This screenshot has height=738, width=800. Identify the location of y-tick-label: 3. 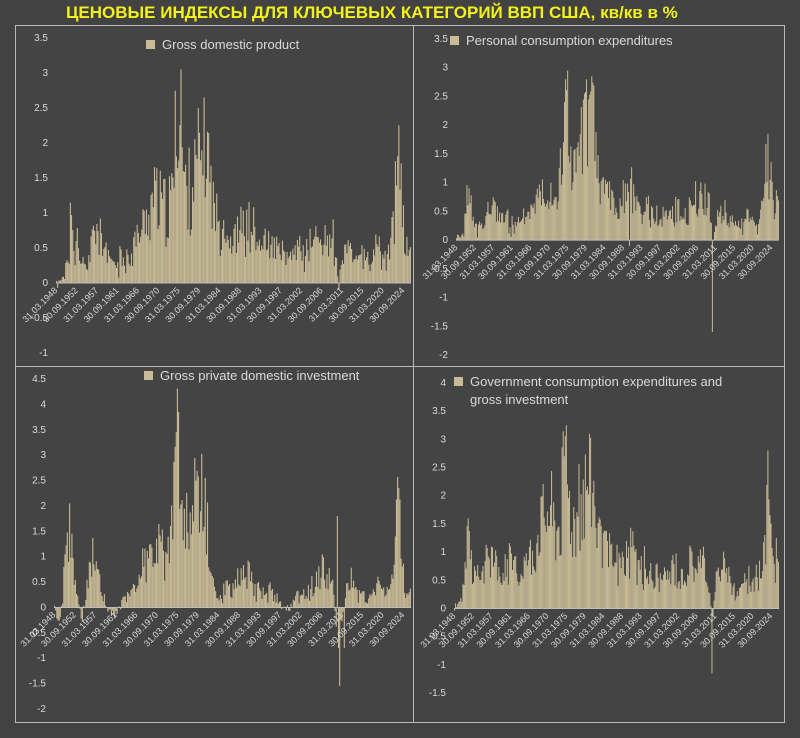
(443, 439).